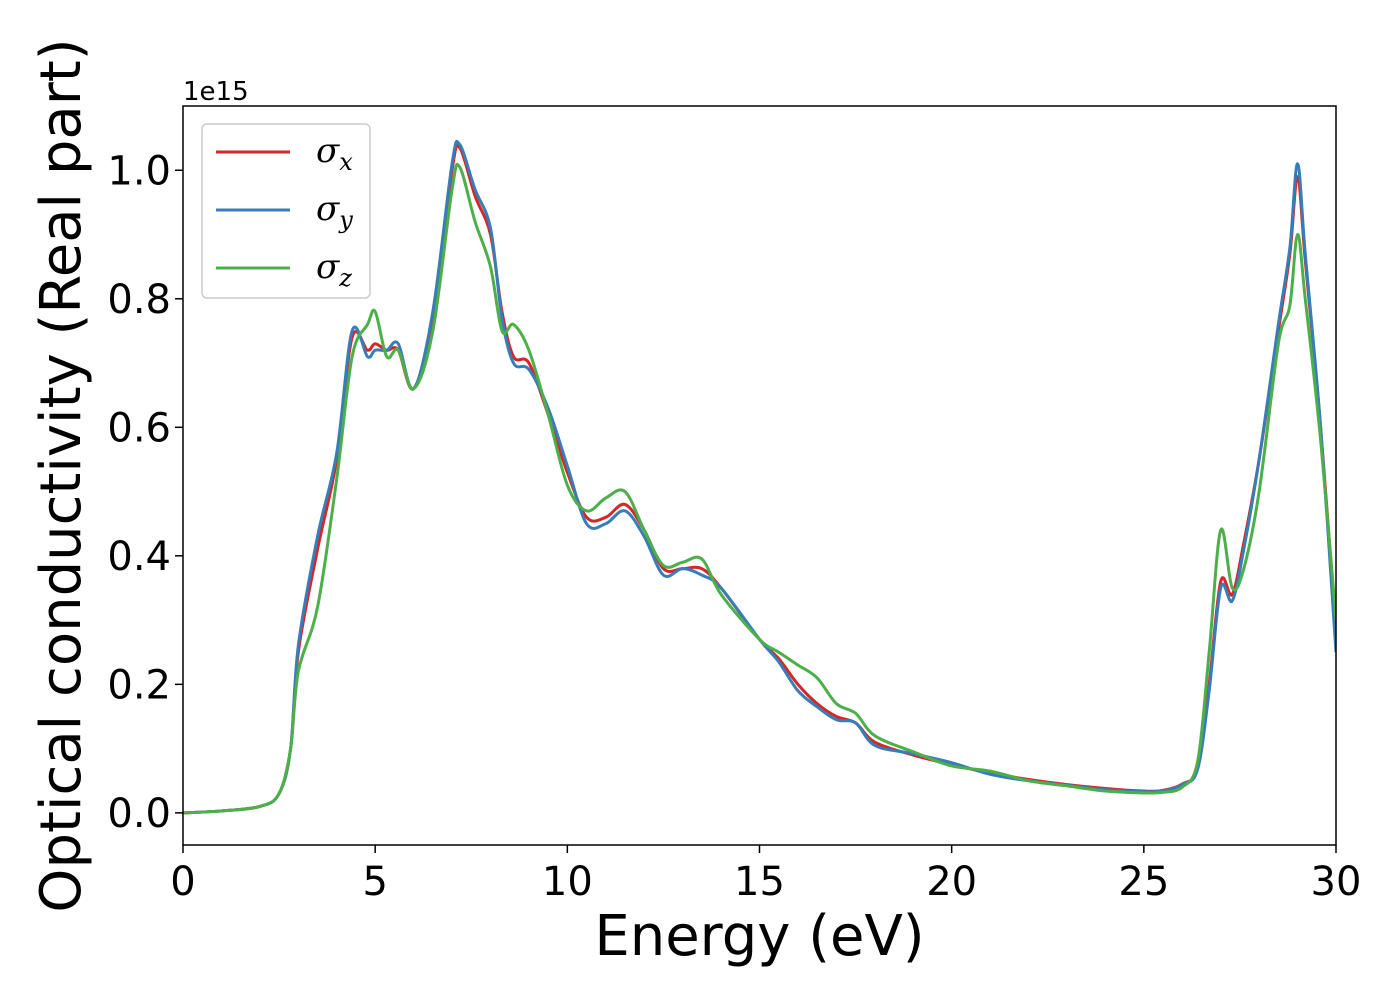  What do you see at coordinates (1336, 882) in the screenshot?
I see `x-tick-label: 30` at bounding box center [1336, 882].